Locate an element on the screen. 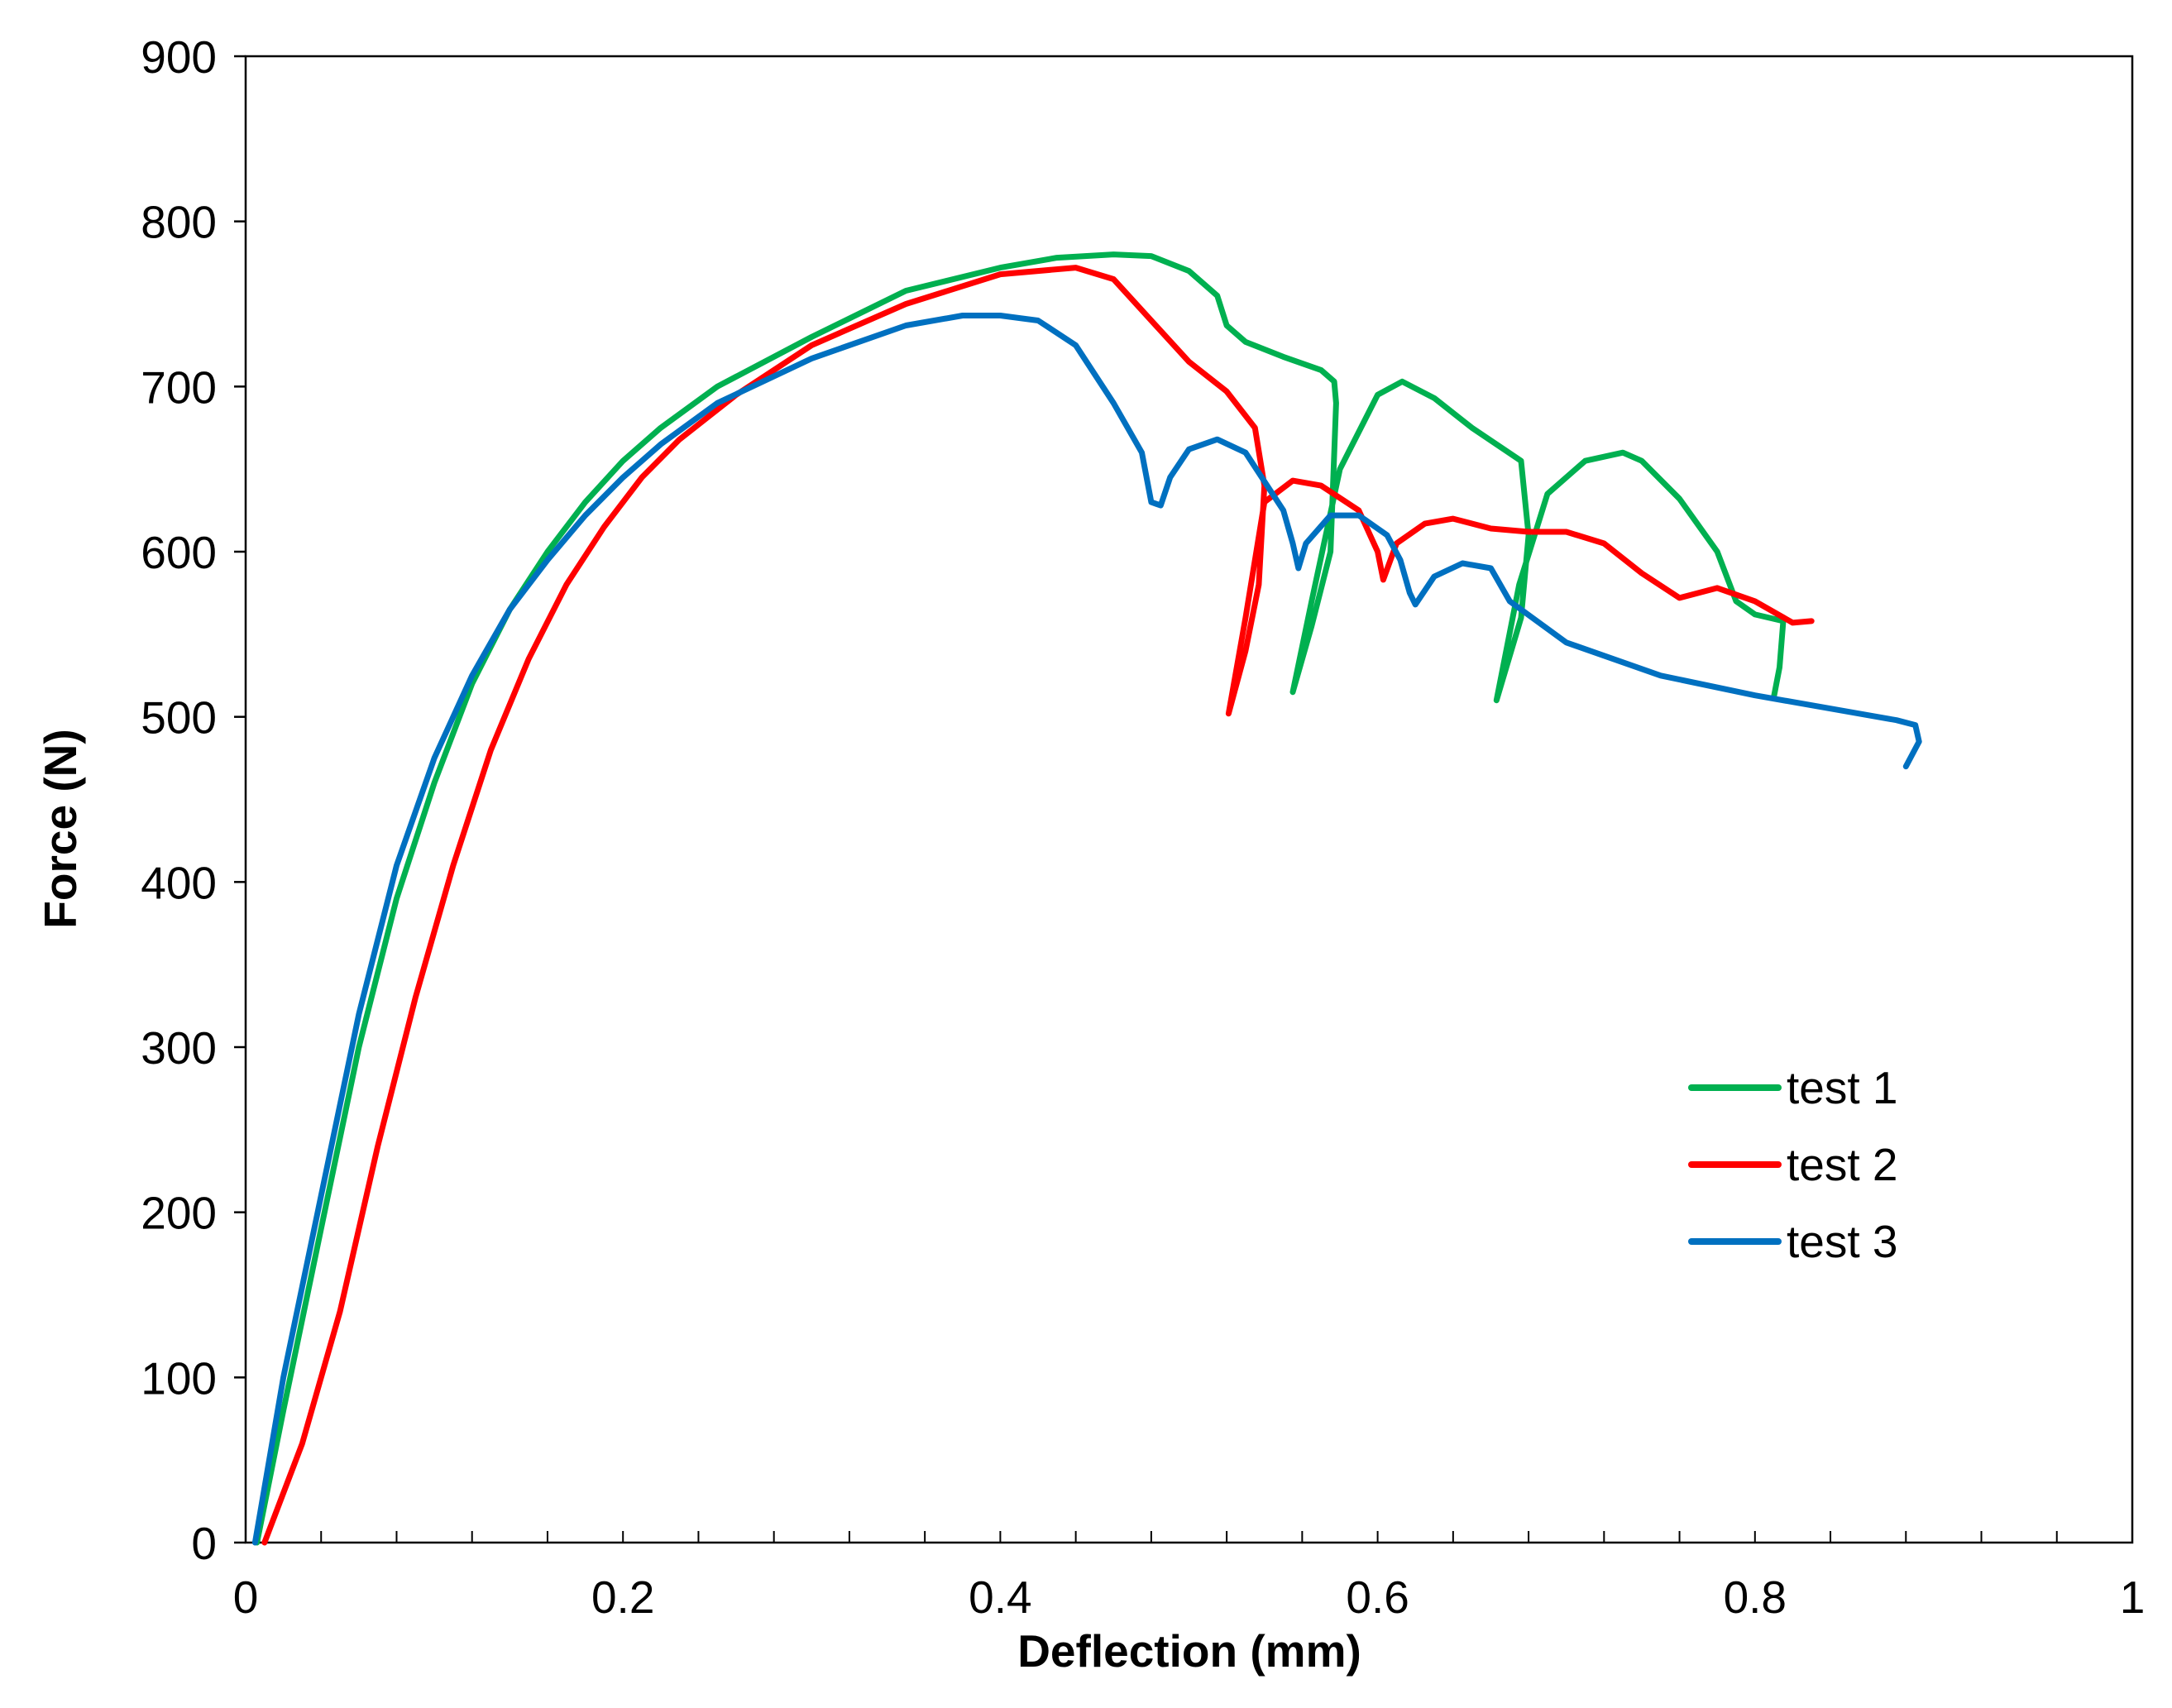  legend-label-test-3: test 3 is located at coordinates (1843, 1241).